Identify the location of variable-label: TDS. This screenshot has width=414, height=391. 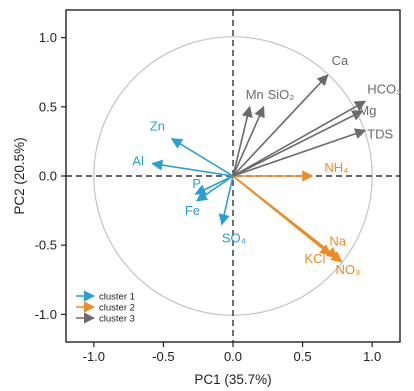
(380, 133).